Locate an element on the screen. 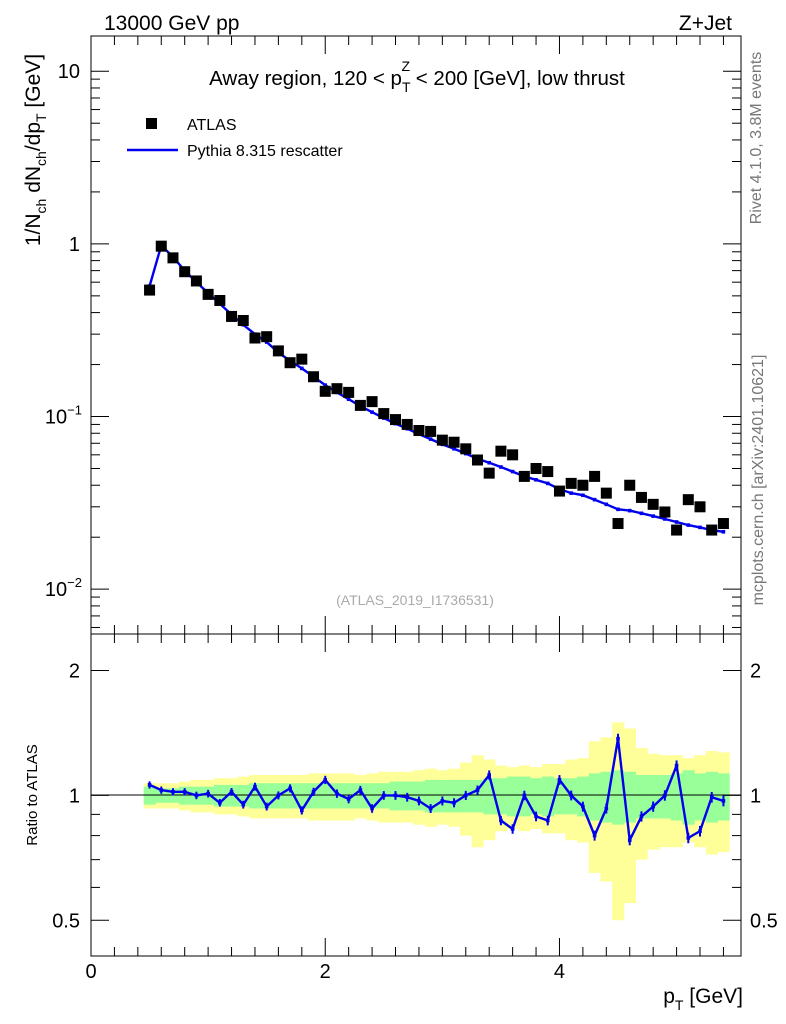 The height and width of the screenshot is (1024, 786). analysis-watermark: (ATLAS_2019_I1736531) is located at coordinates (415, 600).